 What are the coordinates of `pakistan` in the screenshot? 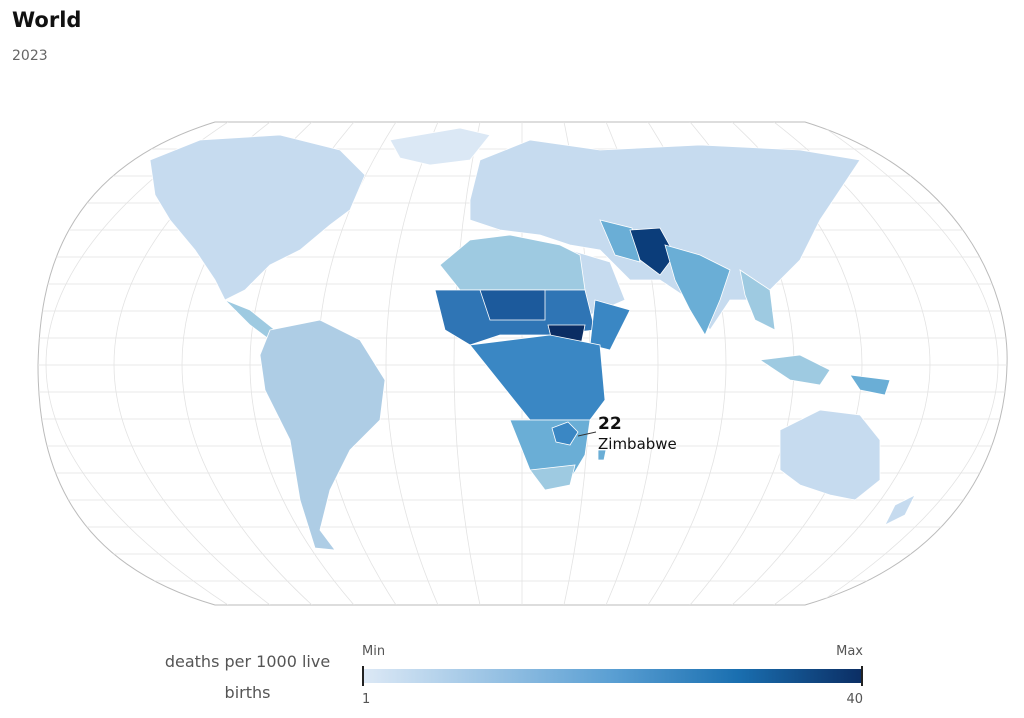 It's located at (652, 251).